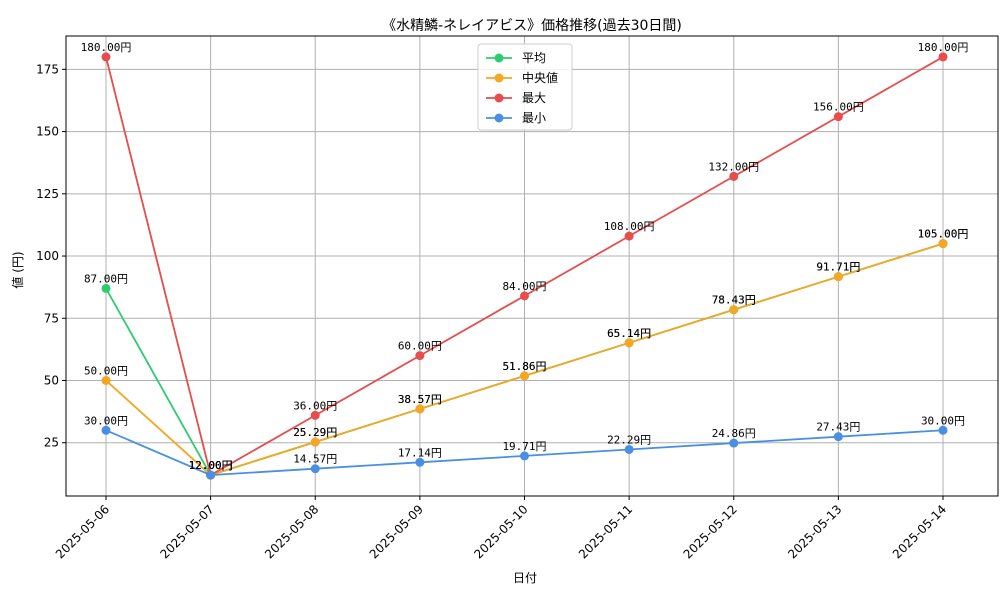 This screenshot has height=600, width=1000. Describe the element at coordinates (47, 132) in the screenshot. I see `y-tick-label: 150` at that location.